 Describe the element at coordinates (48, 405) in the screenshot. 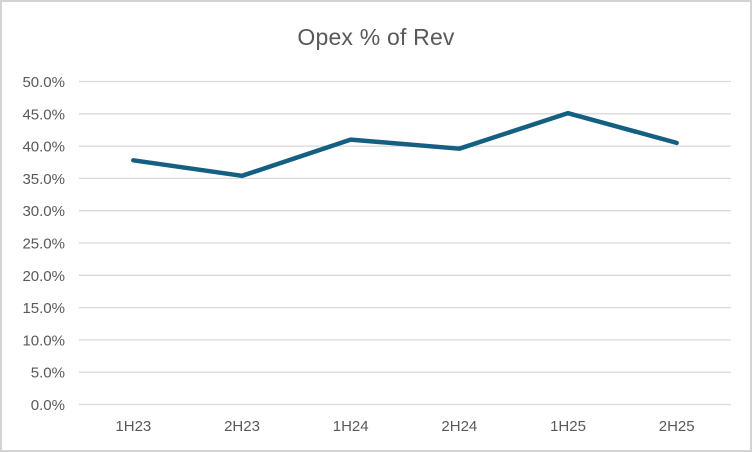

I see `y-axis-tick-label: 0.0%` at that location.